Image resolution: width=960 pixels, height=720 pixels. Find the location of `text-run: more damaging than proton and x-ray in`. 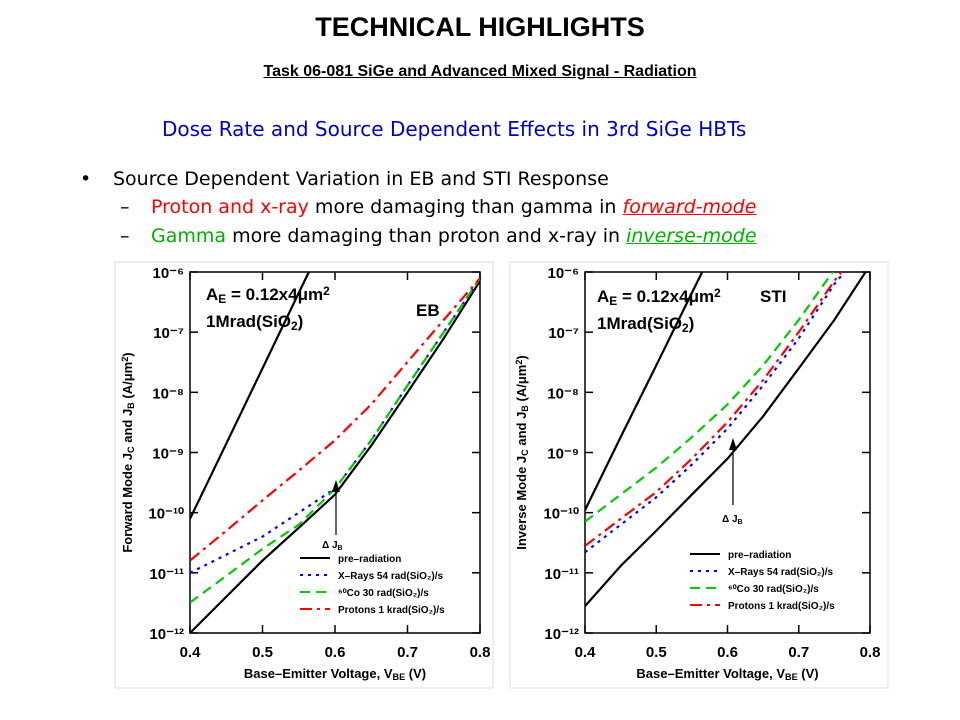

text-run: more damaging than proton and x-ray in is located at coordinates (426, 236).